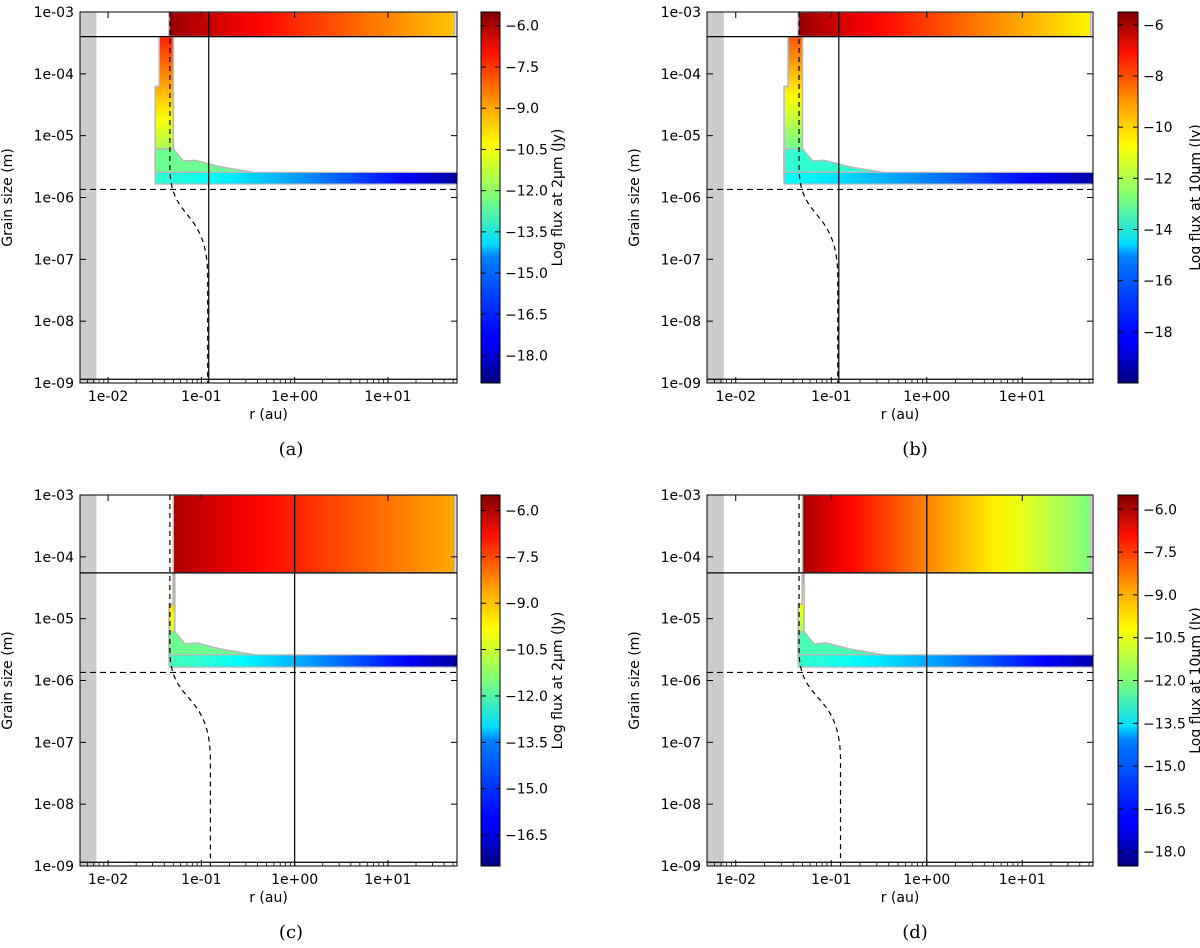  I want to click on colorbar, so click(490, 197).